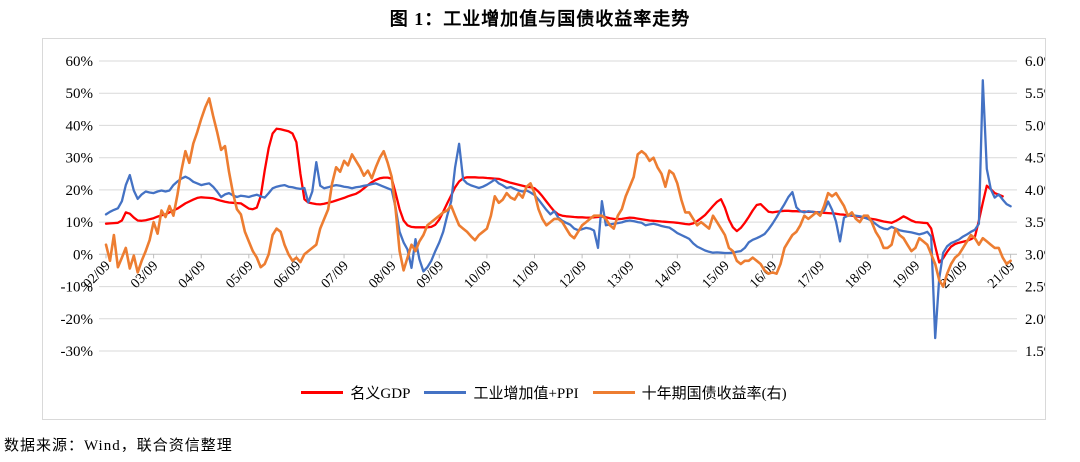 Image resolution: width=1080 pixels, height=462 pixels. Describe the element at coordinates (380, 394) in the screenshot. I see `legend-label: 名义GDP` at that location.